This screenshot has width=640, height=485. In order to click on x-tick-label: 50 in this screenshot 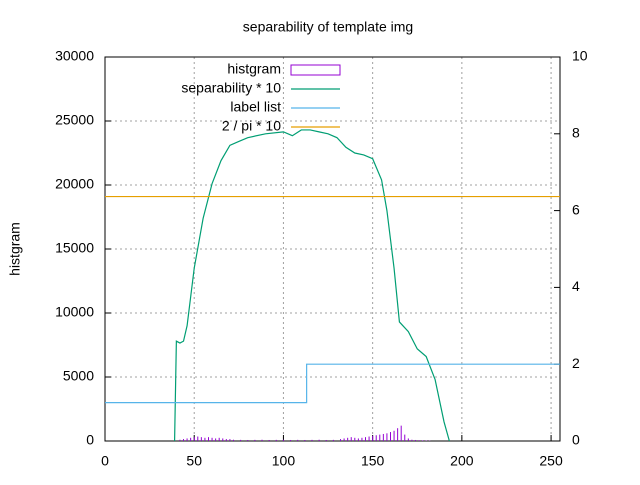, I will do `click(194, 461)`.